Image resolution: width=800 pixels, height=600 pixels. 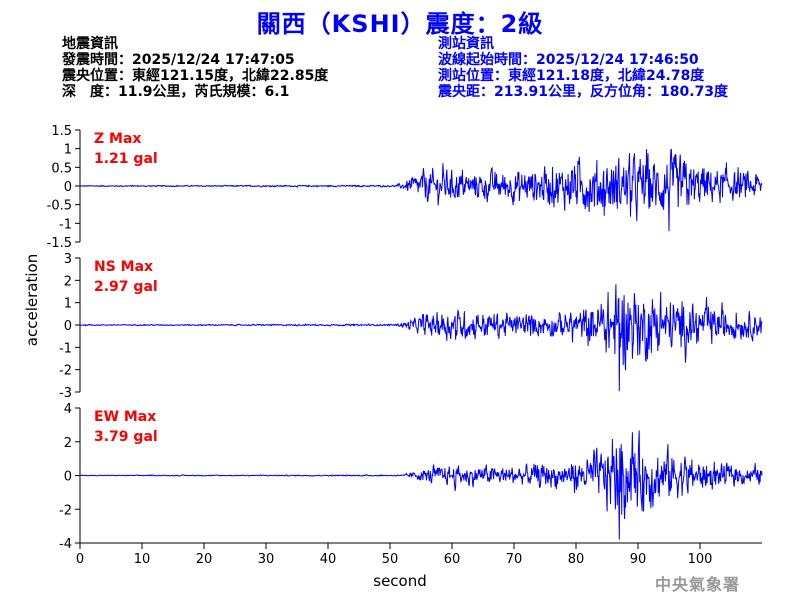 What do you see at coordinates (390, 559) in the screenshot?
I see `x-tick-label: 50` at bounding box center [390, 559].